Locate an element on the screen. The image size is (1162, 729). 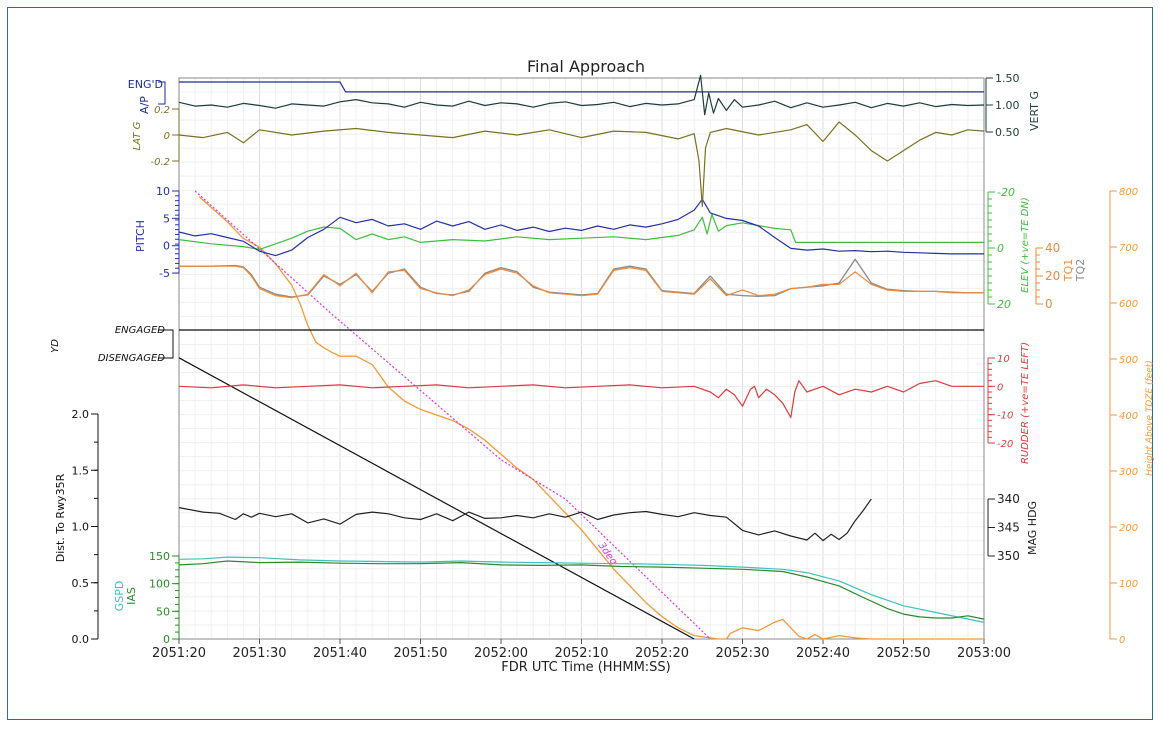
height-axis-tick-label: 100 is located at coordinates (1128, 584).